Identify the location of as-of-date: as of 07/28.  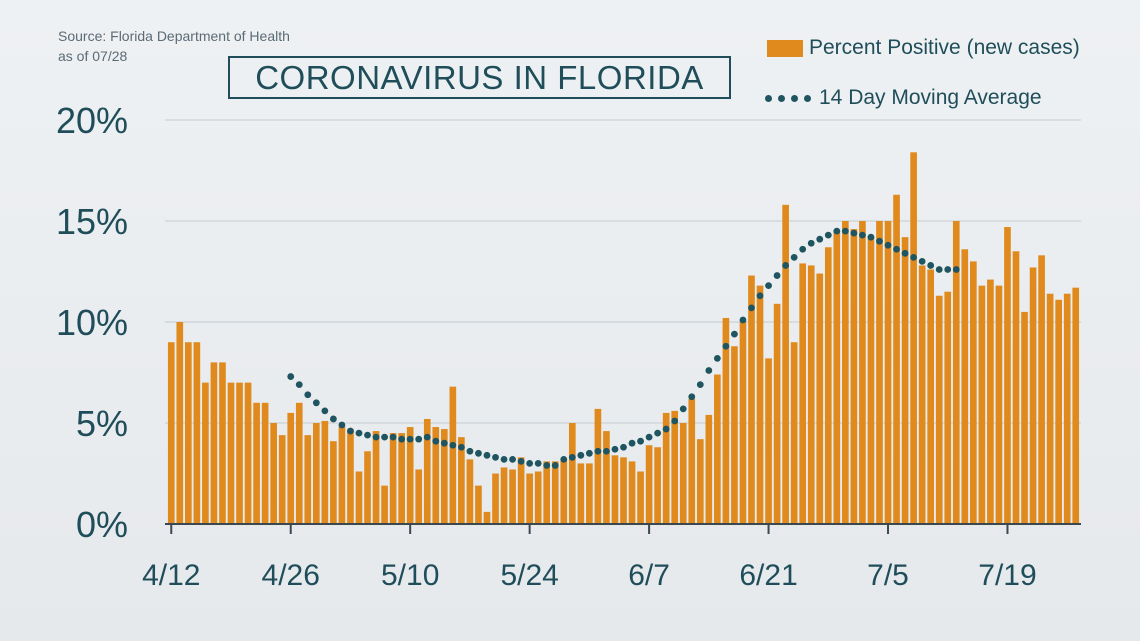
(93, 56).